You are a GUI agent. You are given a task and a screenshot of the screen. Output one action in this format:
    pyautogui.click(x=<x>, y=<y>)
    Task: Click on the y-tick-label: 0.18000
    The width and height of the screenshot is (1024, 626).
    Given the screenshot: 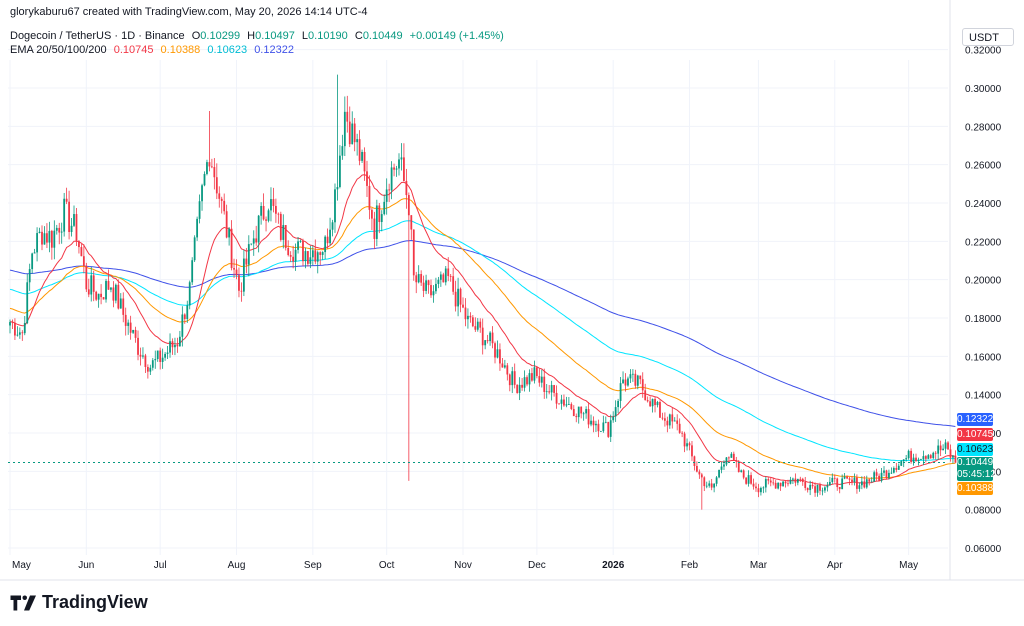 What is the action you would take?
    pyautogui.click(x=983, y=319)
    